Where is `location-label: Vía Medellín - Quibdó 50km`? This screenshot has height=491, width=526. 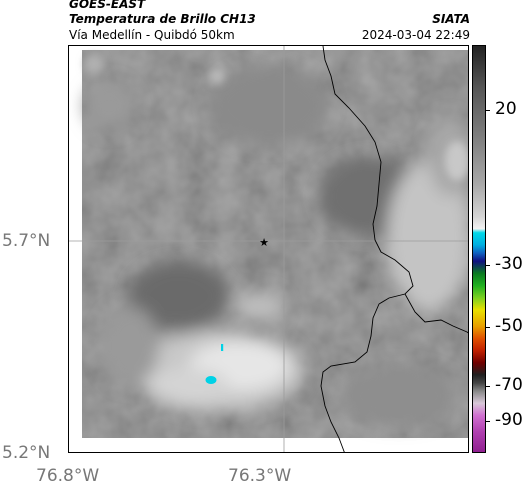 location-label: Vía Medellín - Quibdó 50km is located at coordinates (152, 35).